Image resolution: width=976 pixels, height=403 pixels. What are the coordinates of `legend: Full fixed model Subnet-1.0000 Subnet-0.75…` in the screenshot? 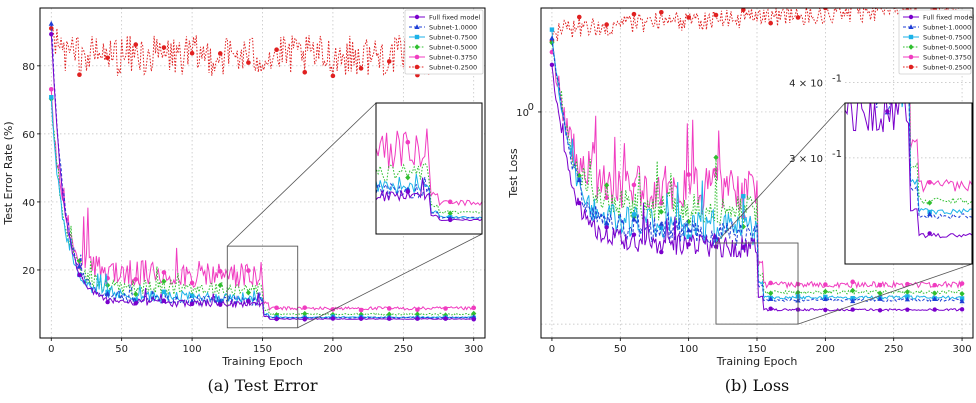 It's located at (444, 42).